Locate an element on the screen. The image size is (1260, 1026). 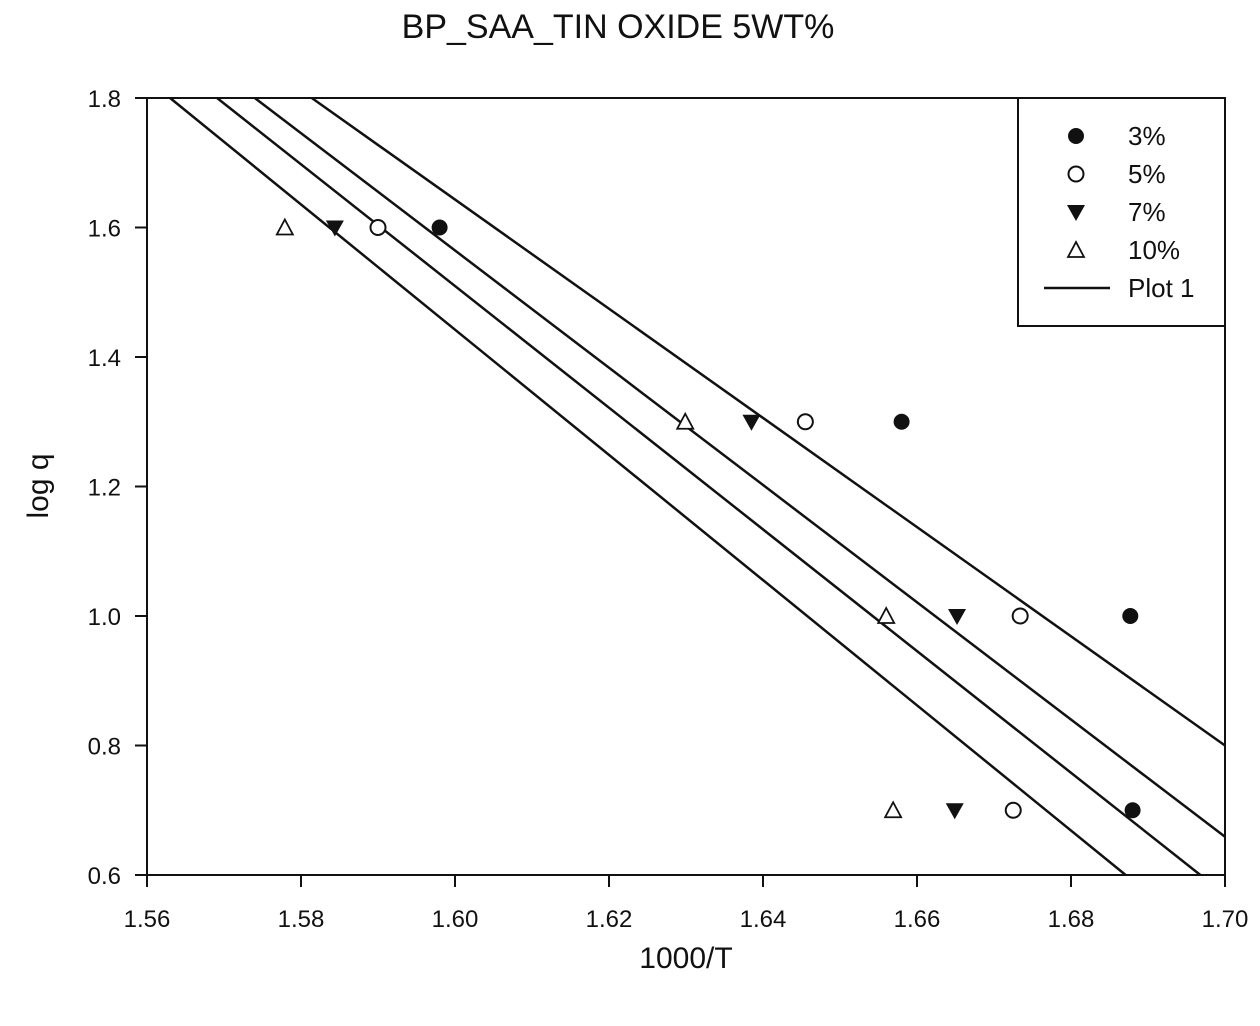
legend: 3% 5% 7% 10% Plot 1 is located at coordinates (1121, 212).